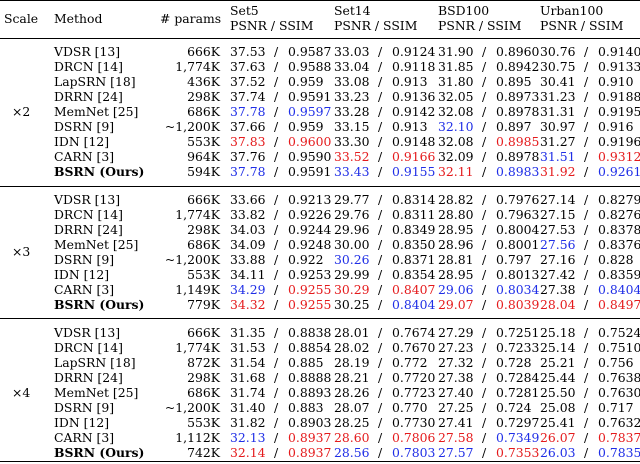  Describe the element at coordinates (518, 214) in the screenshot. I see `ssim-value: 0.7963` at that location.